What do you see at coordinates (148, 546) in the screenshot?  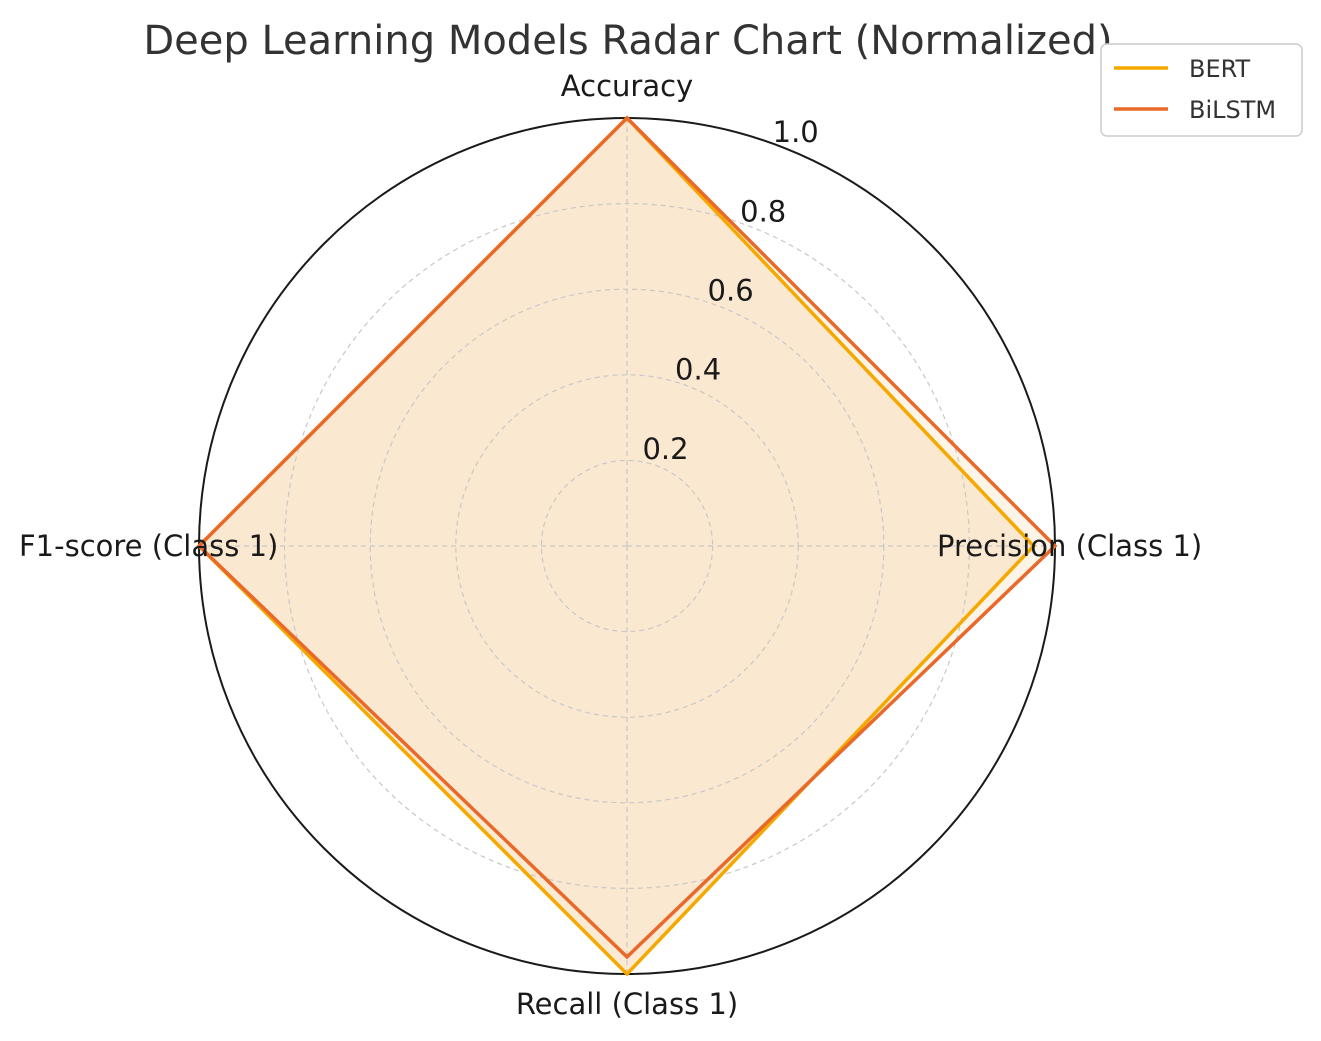 I see `axis-label: F1-score (Class 1)` at bounding box center [148, 546].